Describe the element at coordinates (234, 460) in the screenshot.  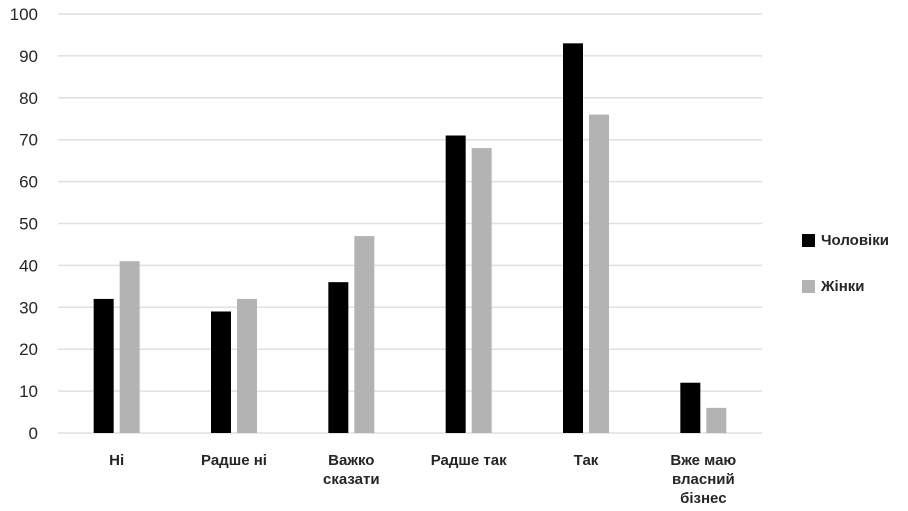
I see `x-category-label: Радше ні` at that location.